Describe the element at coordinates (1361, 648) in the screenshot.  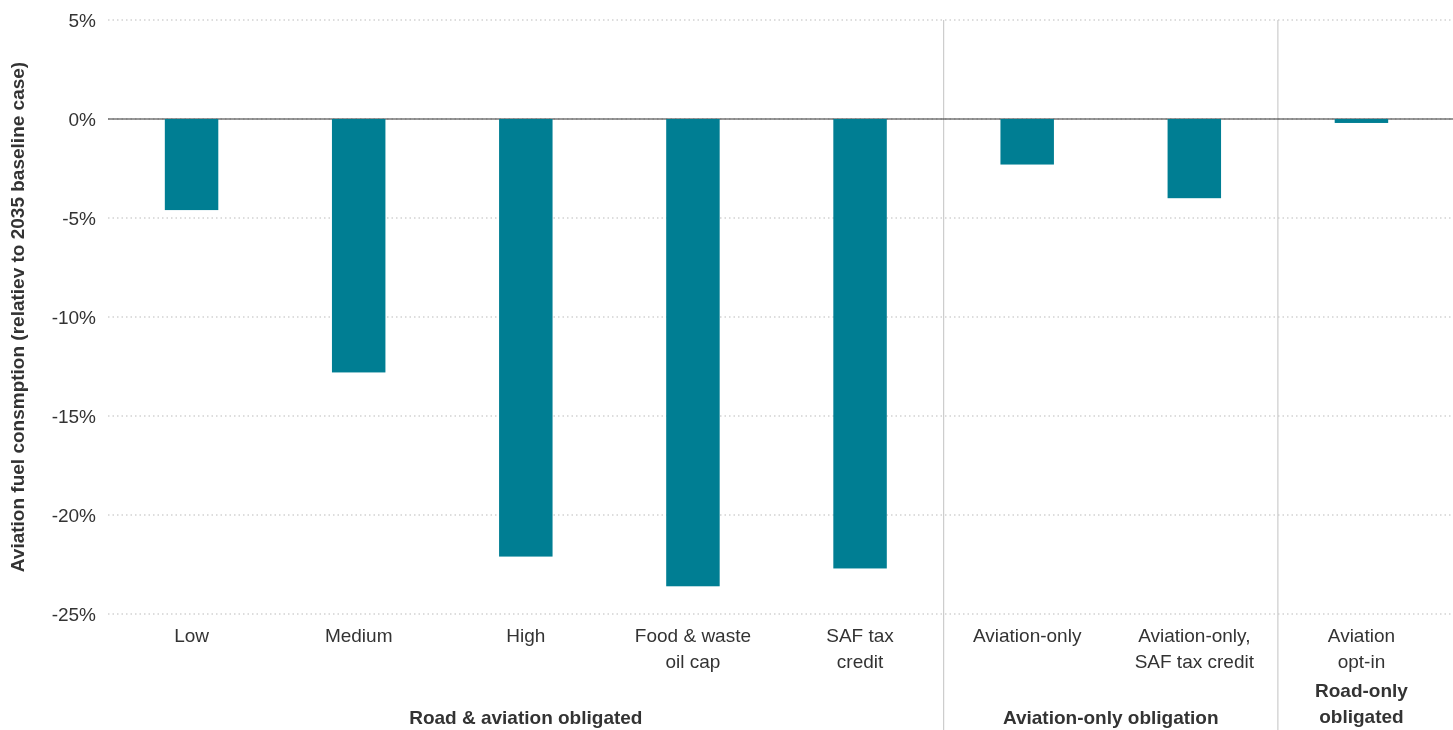
I see `x-tick-label: Aviation opt-in` at that location.